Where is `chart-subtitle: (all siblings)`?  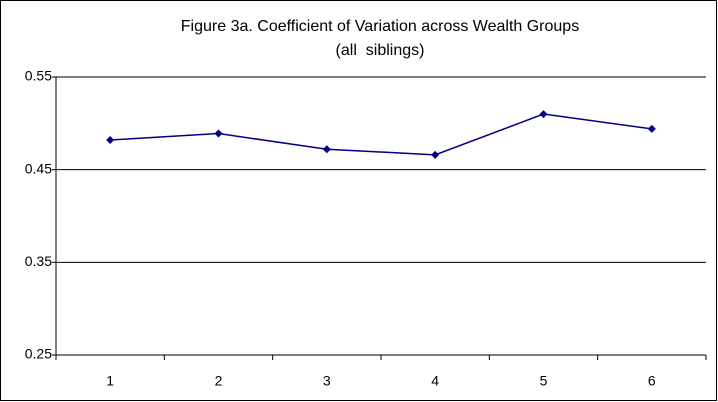 chart-subtitle: (all siblings) is located at coordinates (380, 50).